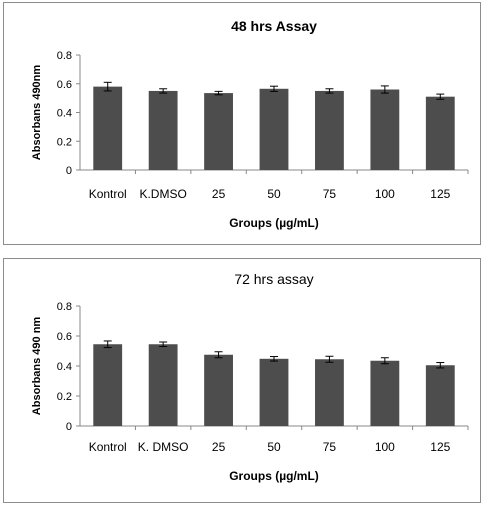 The image size is (485, 509). I want to click on category-label: K.DMSO, so click(162, 194).